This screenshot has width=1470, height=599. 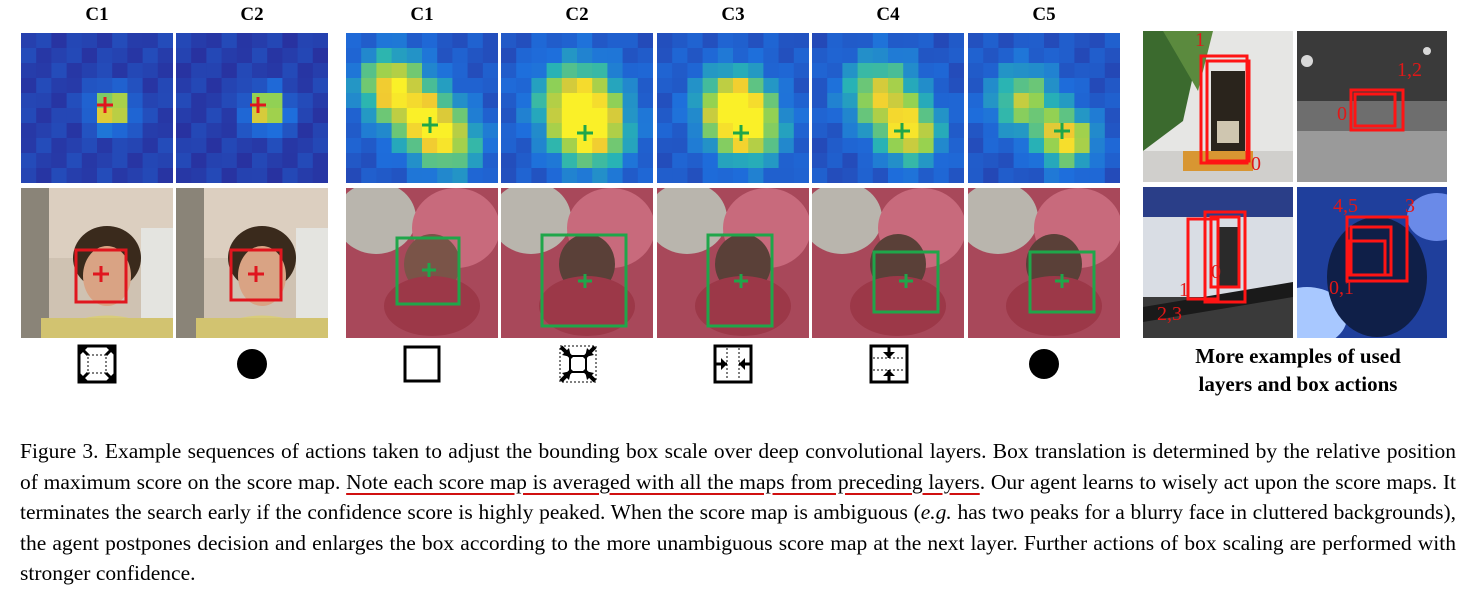 What do you see at coordinates (888, 14) in the screenshot?
I see `column-label-c4: C4` at bounding box center [888, 14].